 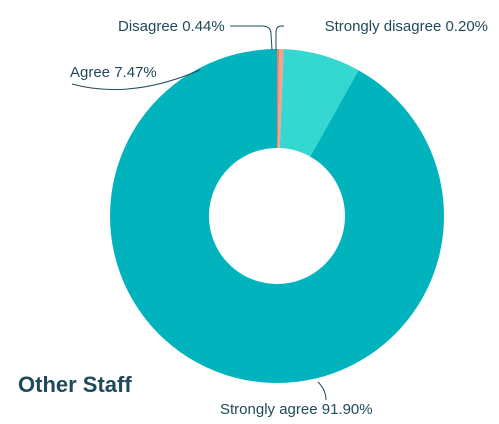 I want to click on chart-title: Other Staff, so click(x=75, y=384).